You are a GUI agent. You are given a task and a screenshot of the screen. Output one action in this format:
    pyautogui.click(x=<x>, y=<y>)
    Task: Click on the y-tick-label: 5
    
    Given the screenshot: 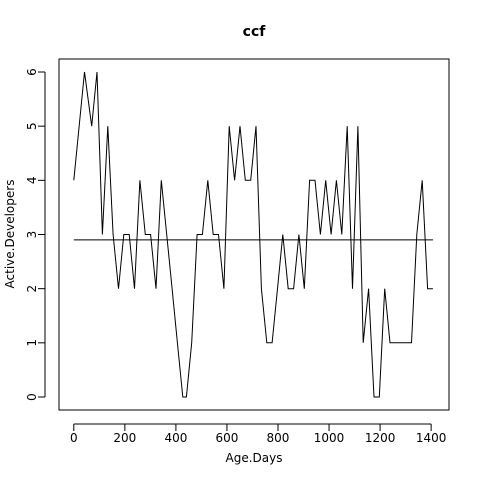 What is the action you would take?
    pyautogui.click(x=32, y=126)
    